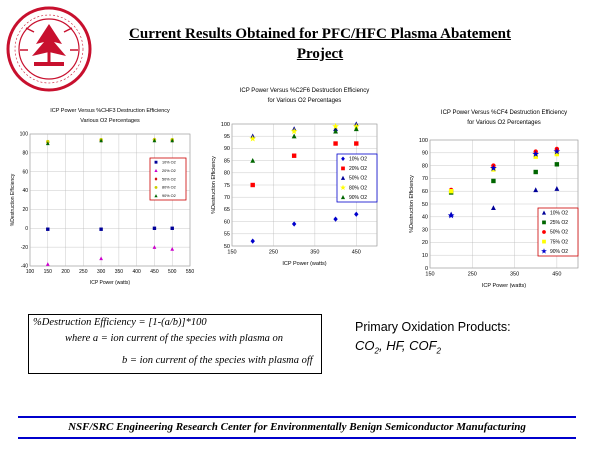 The image size is (600, 450). Describe the element at coordinates (30, 272) in the screenshot. I see `x-tick-label: 100` at that location.